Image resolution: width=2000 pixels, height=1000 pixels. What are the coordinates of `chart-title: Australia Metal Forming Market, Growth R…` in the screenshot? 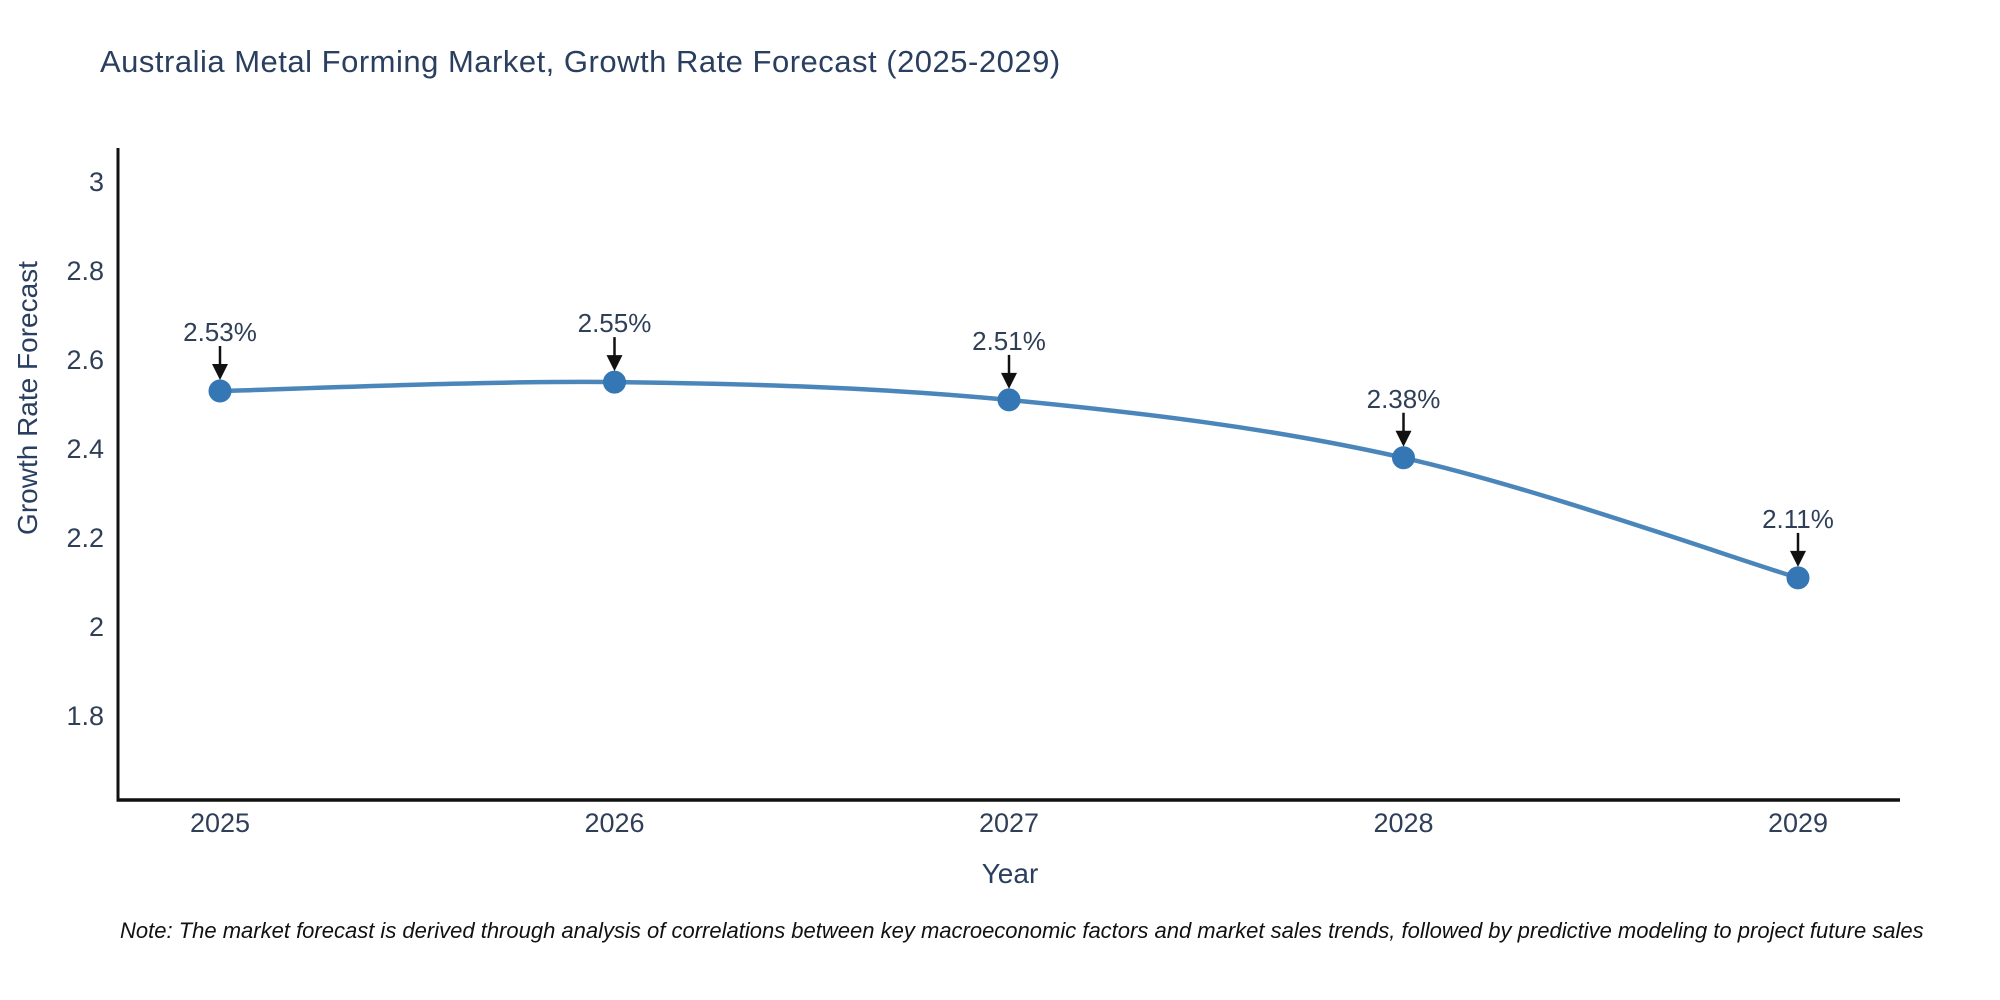 It's located at (580, 61).